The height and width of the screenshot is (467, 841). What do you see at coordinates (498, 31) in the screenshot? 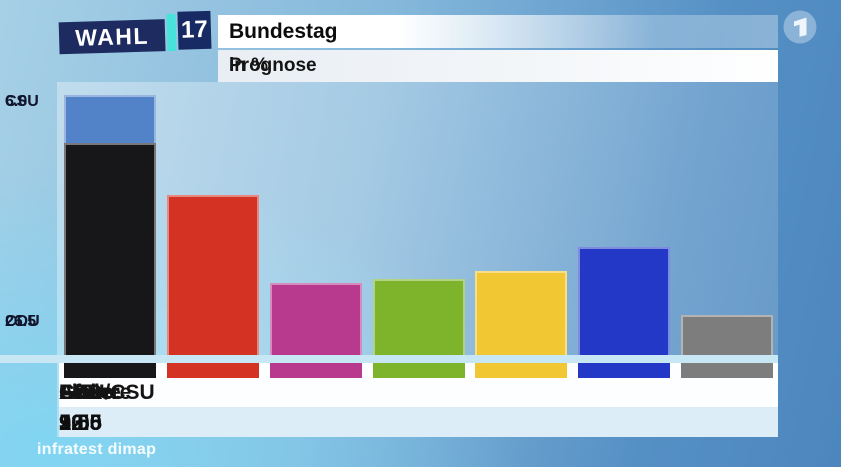
I see `title-bar: Bundestag` at bounding box center [498, 31].